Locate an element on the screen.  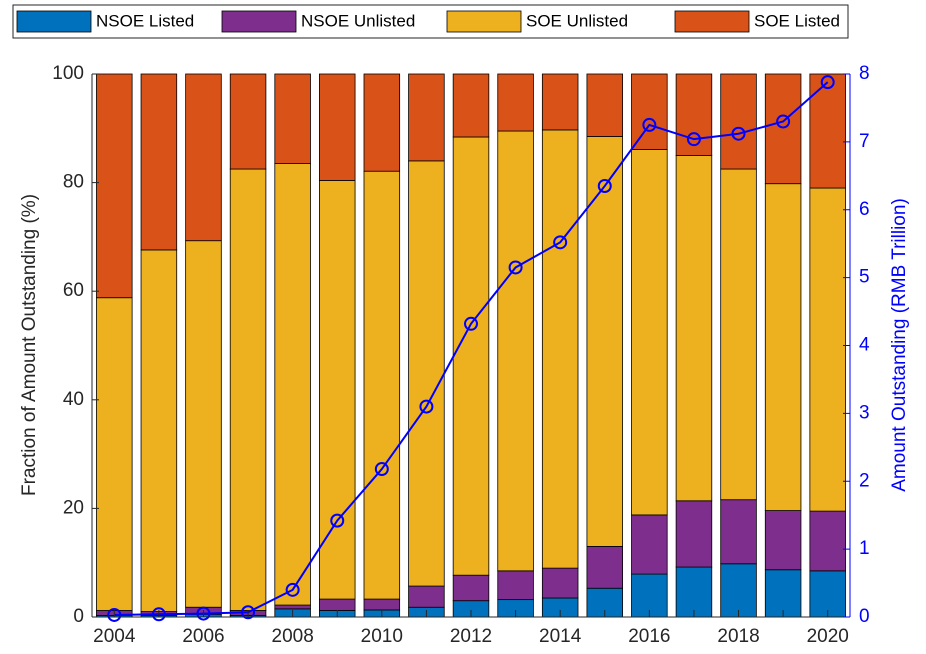
y-axis-label: Fraction of Amount Outstanding (%) is located at coordinates (29, 345).